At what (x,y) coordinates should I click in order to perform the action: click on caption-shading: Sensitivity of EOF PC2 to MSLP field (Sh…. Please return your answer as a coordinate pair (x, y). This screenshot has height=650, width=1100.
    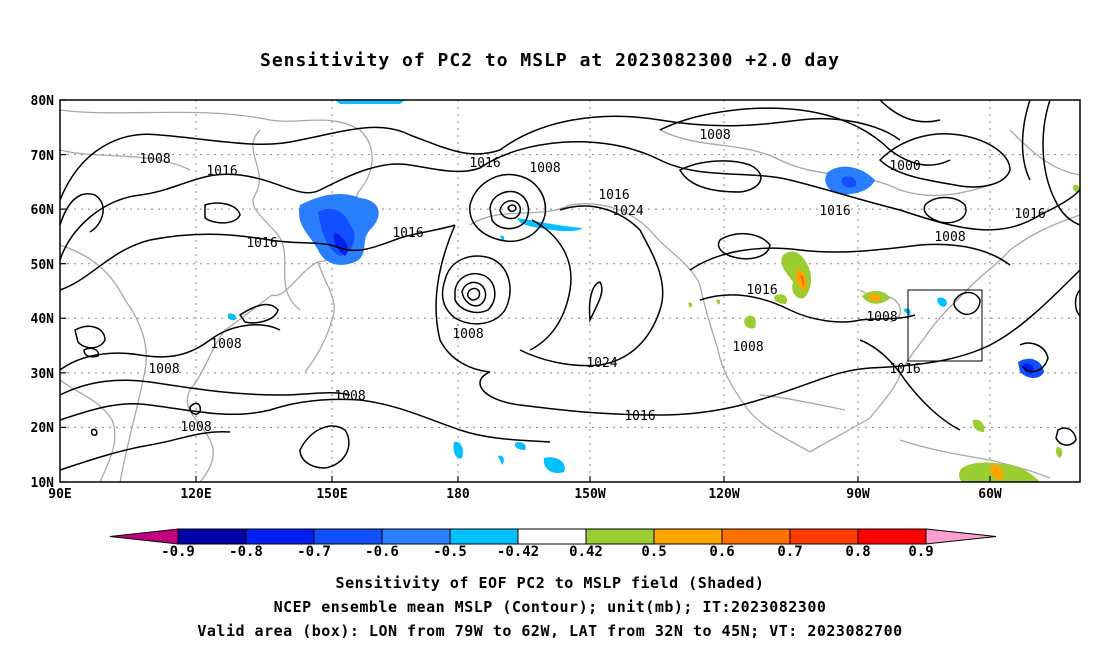
    Looking at the image, I should click on (550, 583).